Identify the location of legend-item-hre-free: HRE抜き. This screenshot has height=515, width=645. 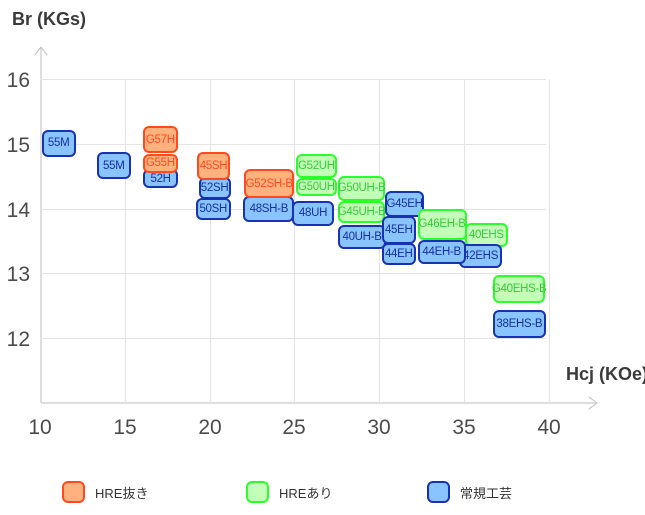
(105, 492).